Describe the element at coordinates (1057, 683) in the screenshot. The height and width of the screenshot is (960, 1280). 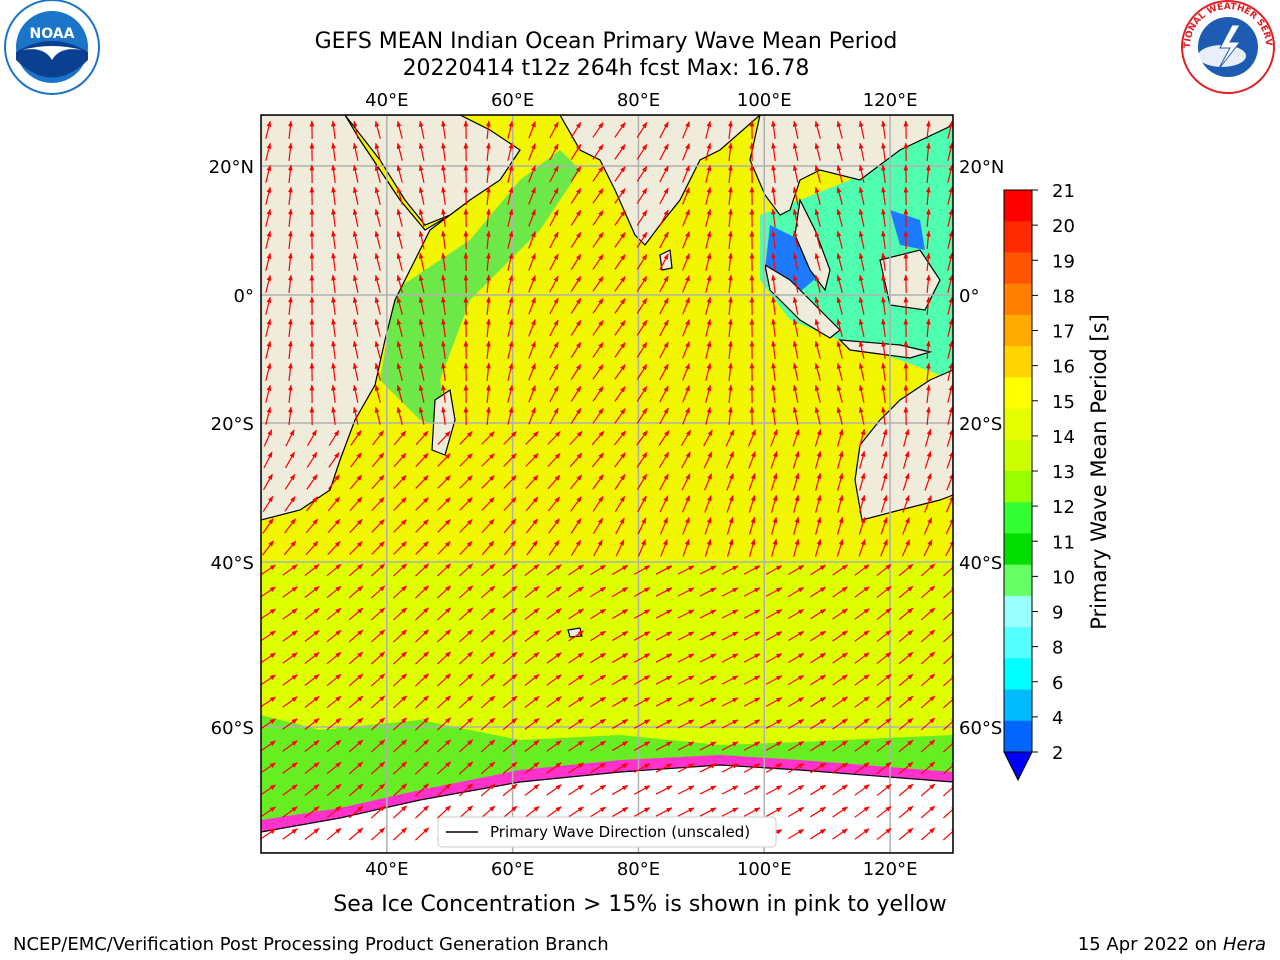
I see `colorbar-tick-label: 6` at that location.